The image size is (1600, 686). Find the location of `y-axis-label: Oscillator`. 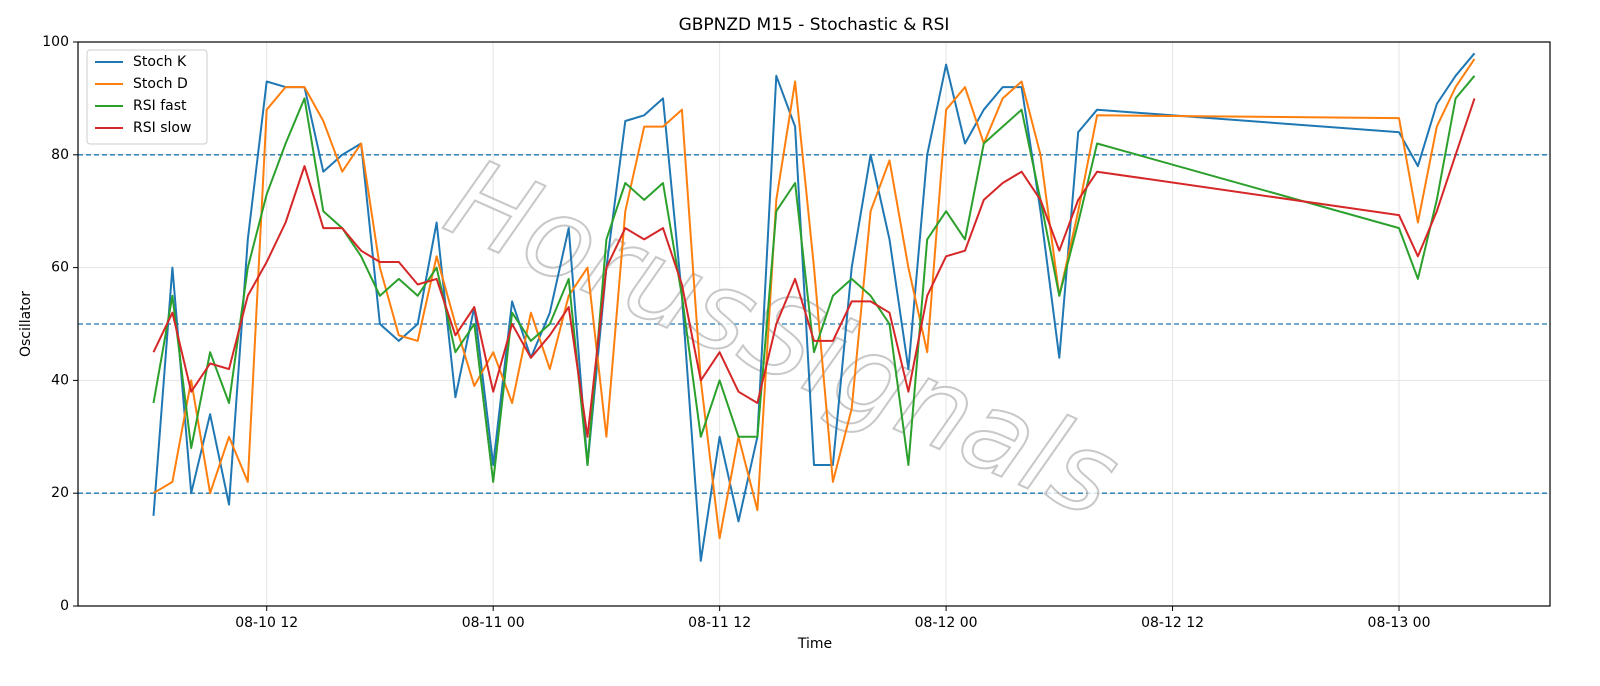

y-axis-label: Oscillator is located at coordinates (26, 324).